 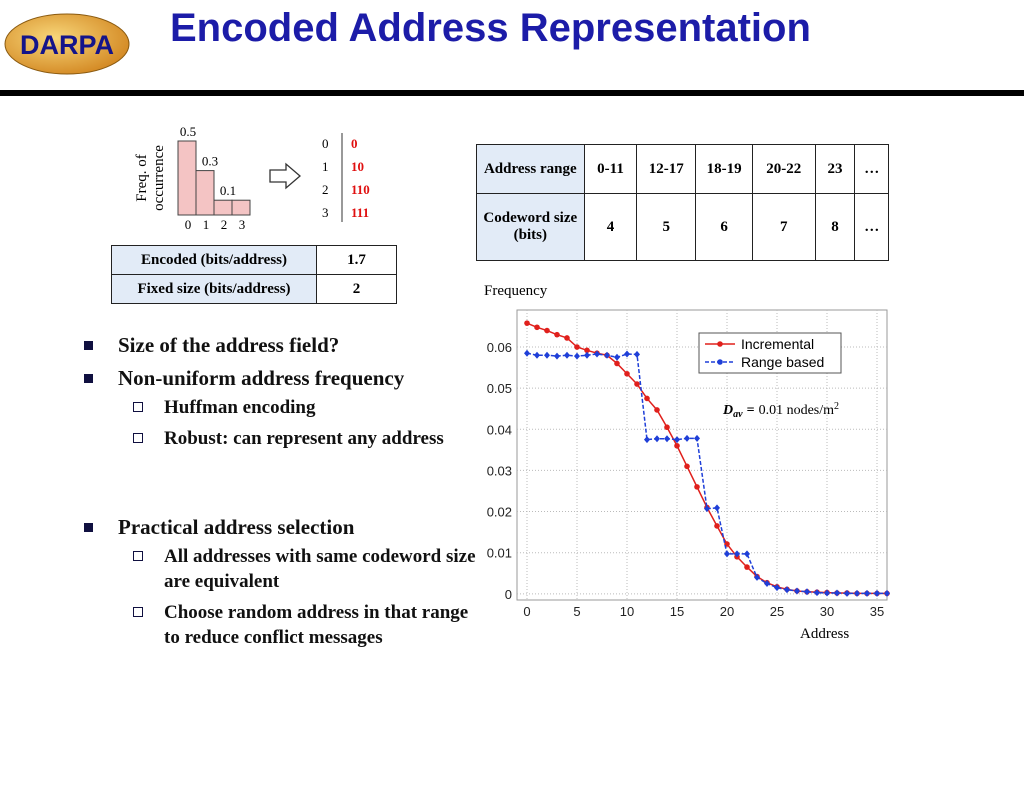 I want to click on hist-y-label: Freq. of, so click(x=142, y=178).